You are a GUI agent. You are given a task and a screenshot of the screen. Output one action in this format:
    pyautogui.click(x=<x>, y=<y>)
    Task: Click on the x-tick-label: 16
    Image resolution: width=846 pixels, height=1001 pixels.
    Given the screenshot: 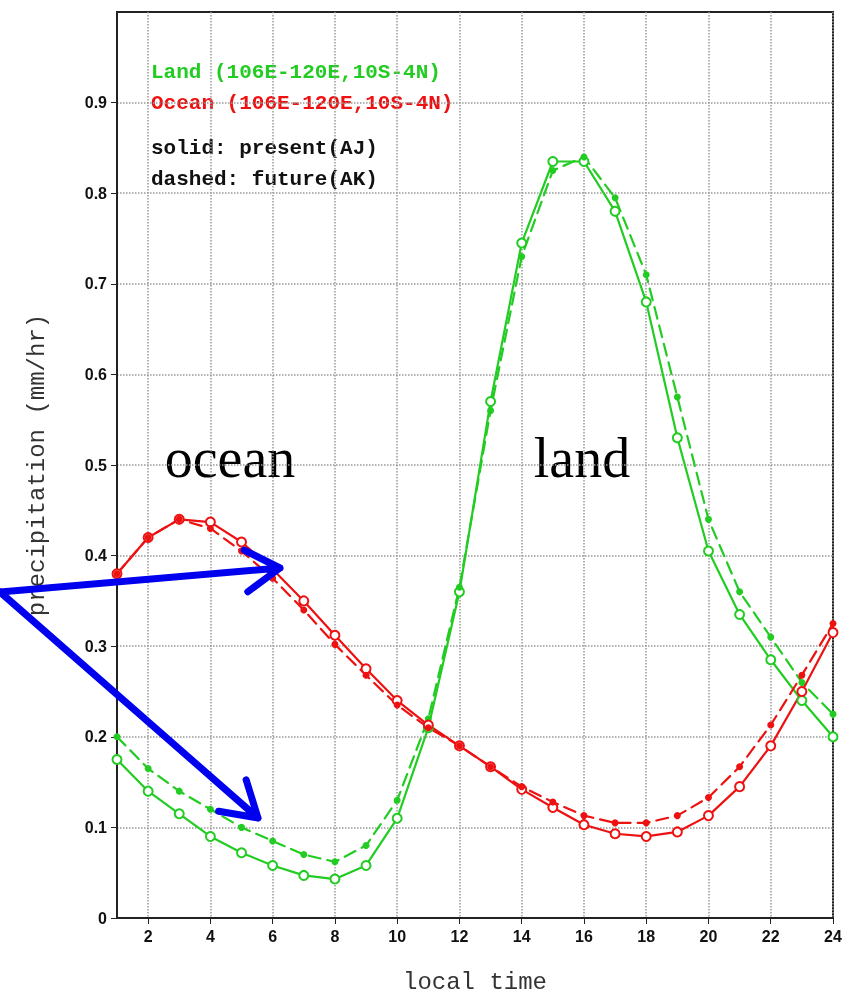 What is the action you would take?
    pyautogui.click(x=584, y=936)
    